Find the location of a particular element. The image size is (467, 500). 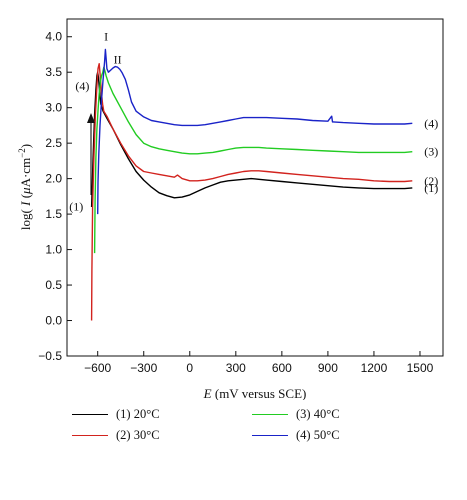

y-tick-label: 3.5 is located at coordinates (53, 72).